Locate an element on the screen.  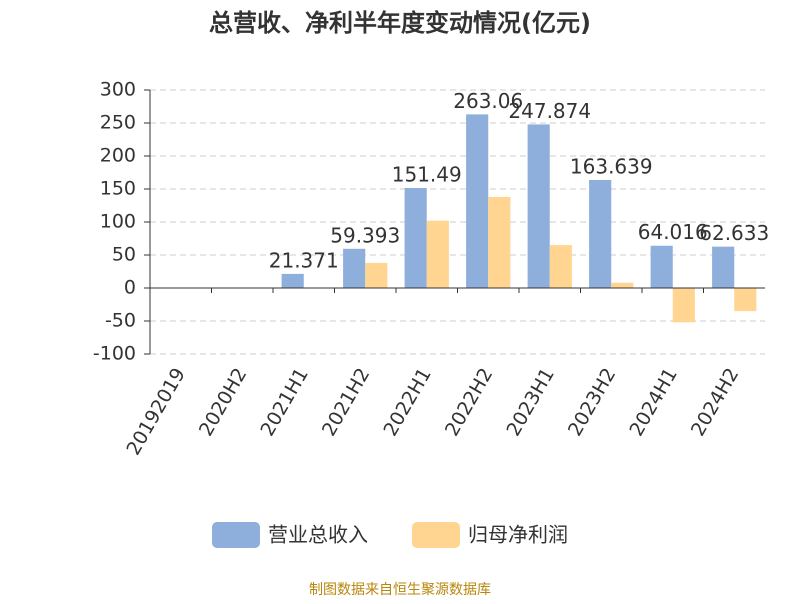
data-label: 163.639 is located at coordinates (611, 166).